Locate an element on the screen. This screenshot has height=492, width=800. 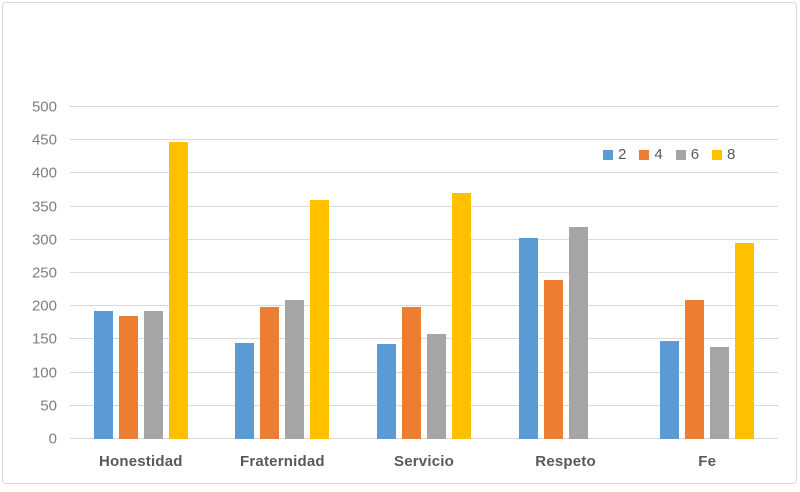
y-tick-label-200: 200 is located at coordinates (44, 306).